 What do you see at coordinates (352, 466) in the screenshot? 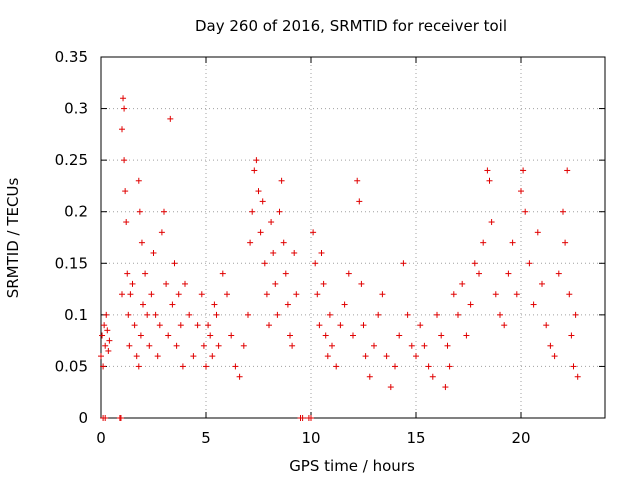
I see `x-axis-label: GPS time / hours` at bounding box center [352, 466].